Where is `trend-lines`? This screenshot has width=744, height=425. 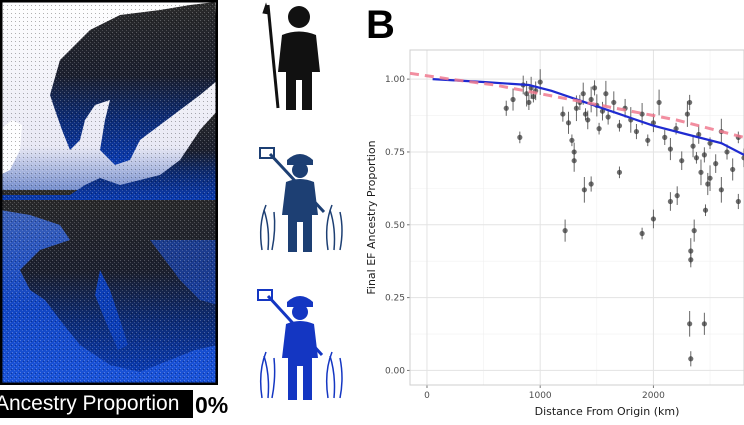
trend-lines is located at coordinates (576, 113).